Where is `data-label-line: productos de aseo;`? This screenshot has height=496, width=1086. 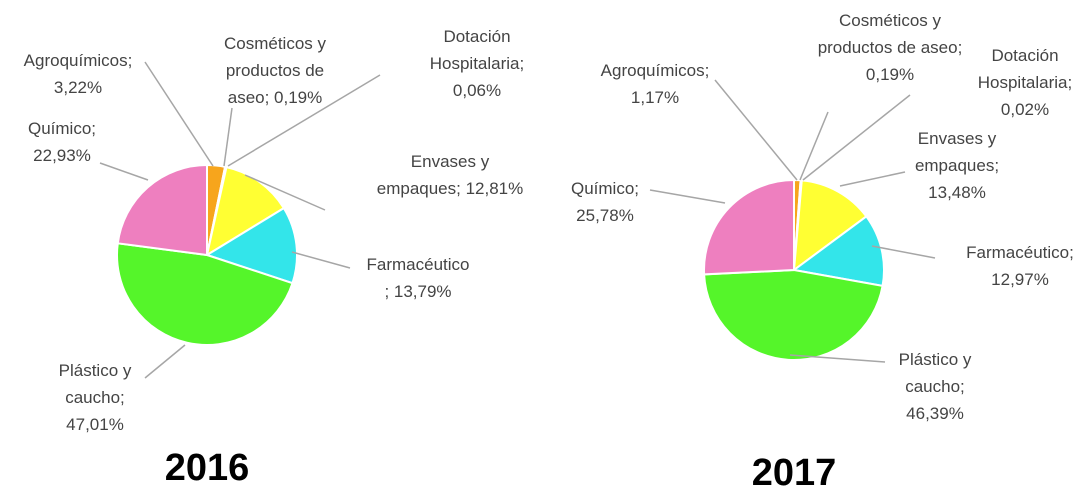 data-label-line: productos de aseo; is located at coordinates (890, 47).